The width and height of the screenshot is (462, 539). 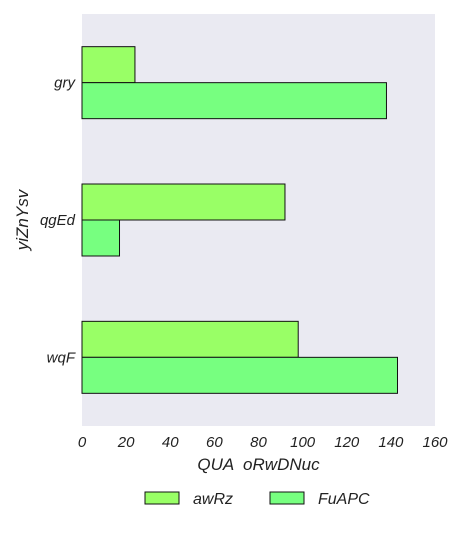 I want to click on x-tick-labels: 0 20 40 60 80 100 120 140 160, so click(x=263, y=442).